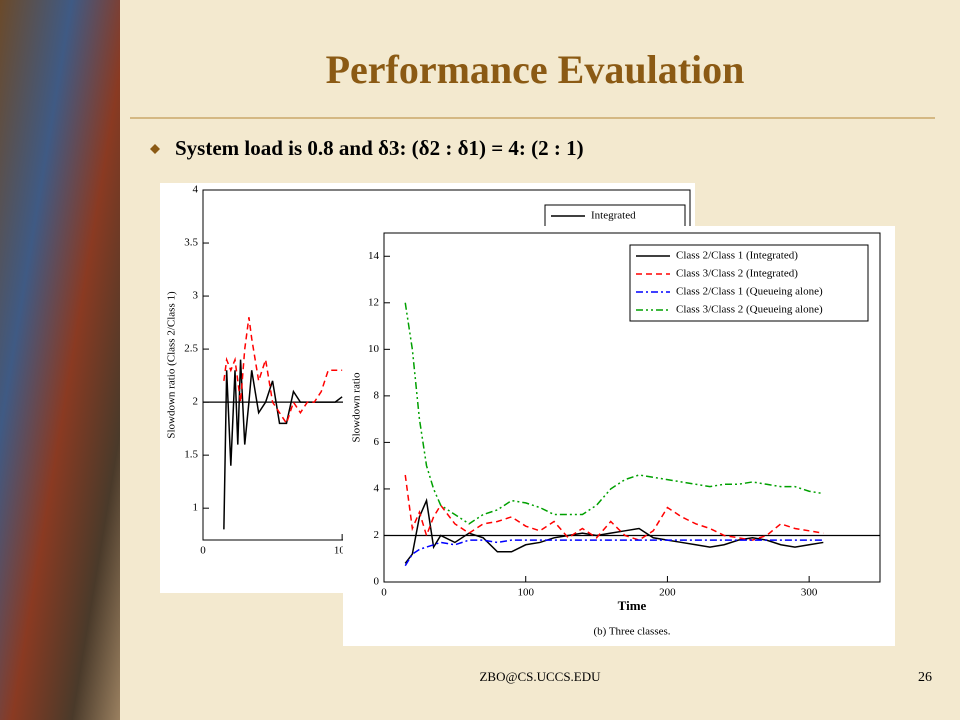 This screenshot has height=720, width=960. What do you see at coordinates (196, 508) in the screenshot?
I see `y-tick-label: 1` at bounding box center [196, 508].